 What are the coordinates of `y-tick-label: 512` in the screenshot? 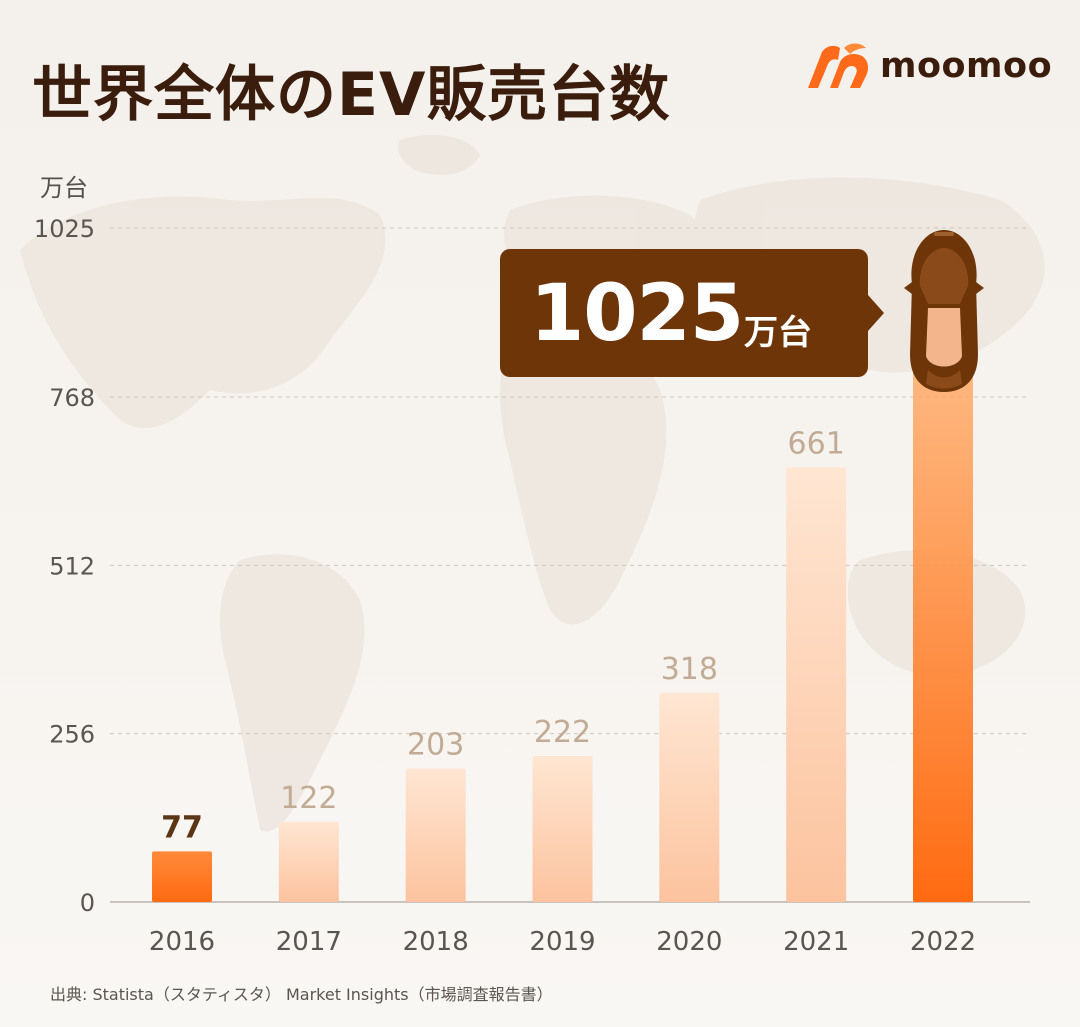 It's located at (72, 566).